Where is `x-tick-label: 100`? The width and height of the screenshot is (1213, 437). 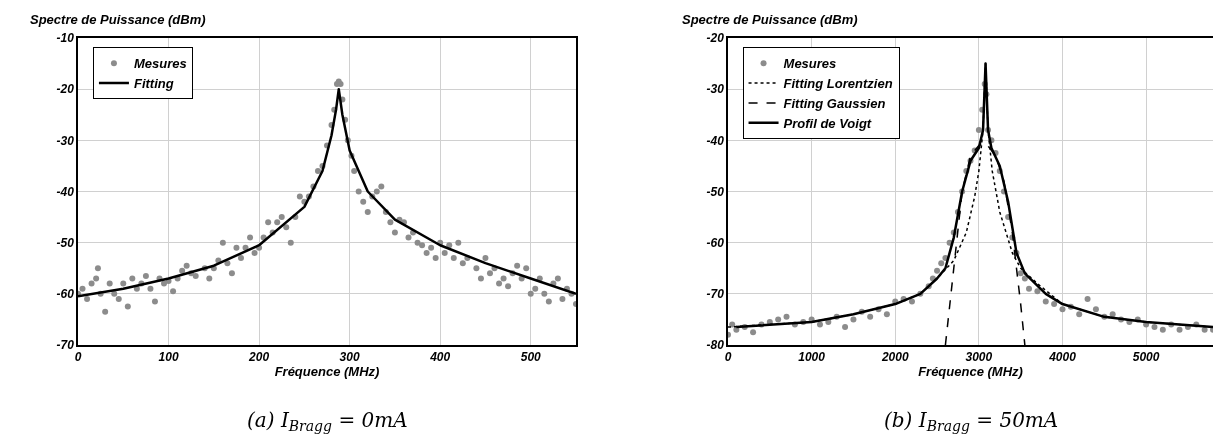 x-tick-label: 100 is located at coordinates (168, 357).